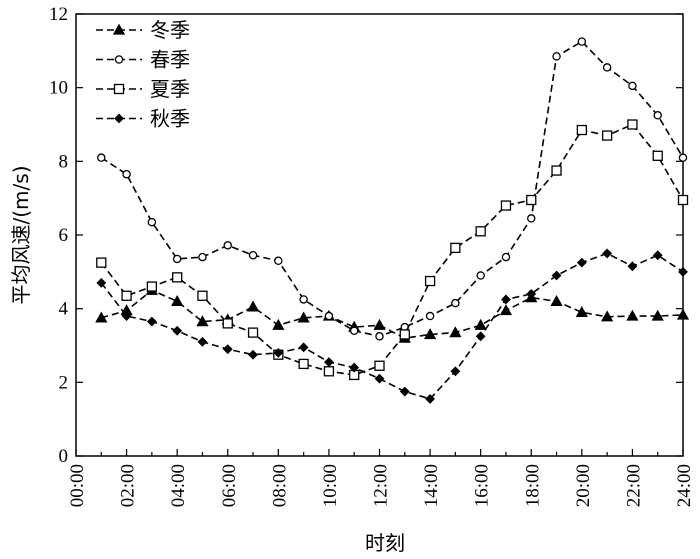 The height and width of the screenshot is (559, 700). I want to click on y-tick-label: 0, so click(64, 456).